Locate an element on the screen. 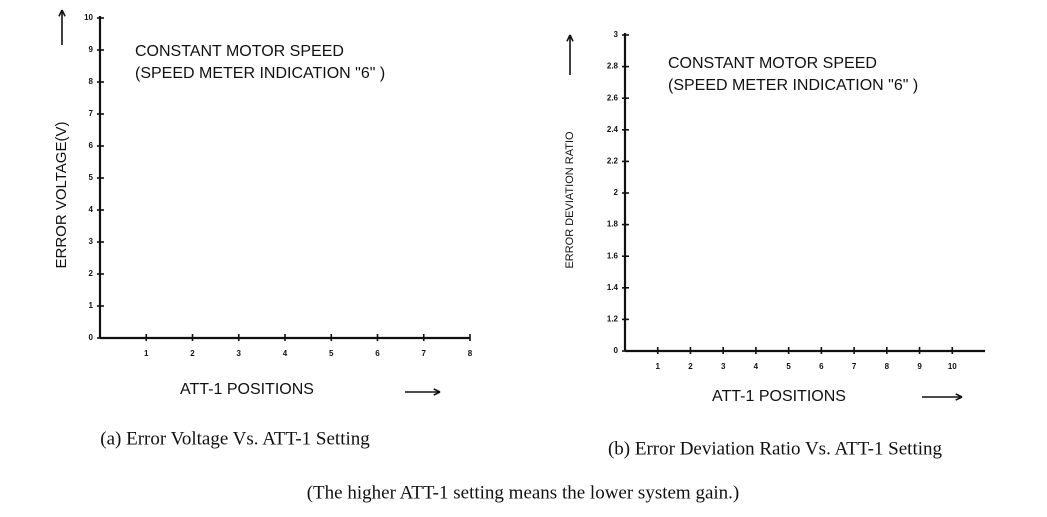 The height and width of the screenshot is (517, 1047). y-axis-label: ERROR DEVIATION RATIO is located at coordinates (570, 200).